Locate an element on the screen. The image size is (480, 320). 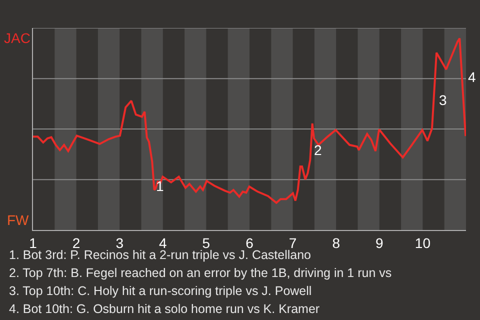
x-tick-label: 8 is located at coordinates (336, 242).